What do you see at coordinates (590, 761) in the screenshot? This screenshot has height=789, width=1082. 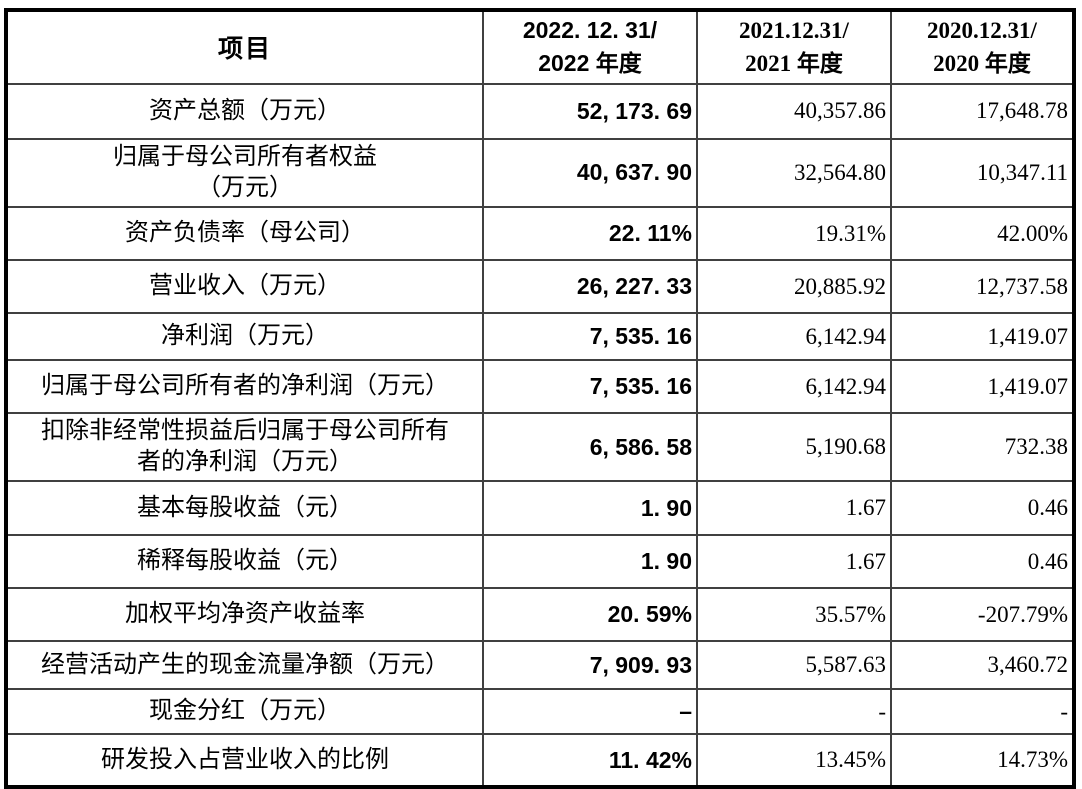 I see `value-2022: 11. 42%` at bounding box center [590, 761].